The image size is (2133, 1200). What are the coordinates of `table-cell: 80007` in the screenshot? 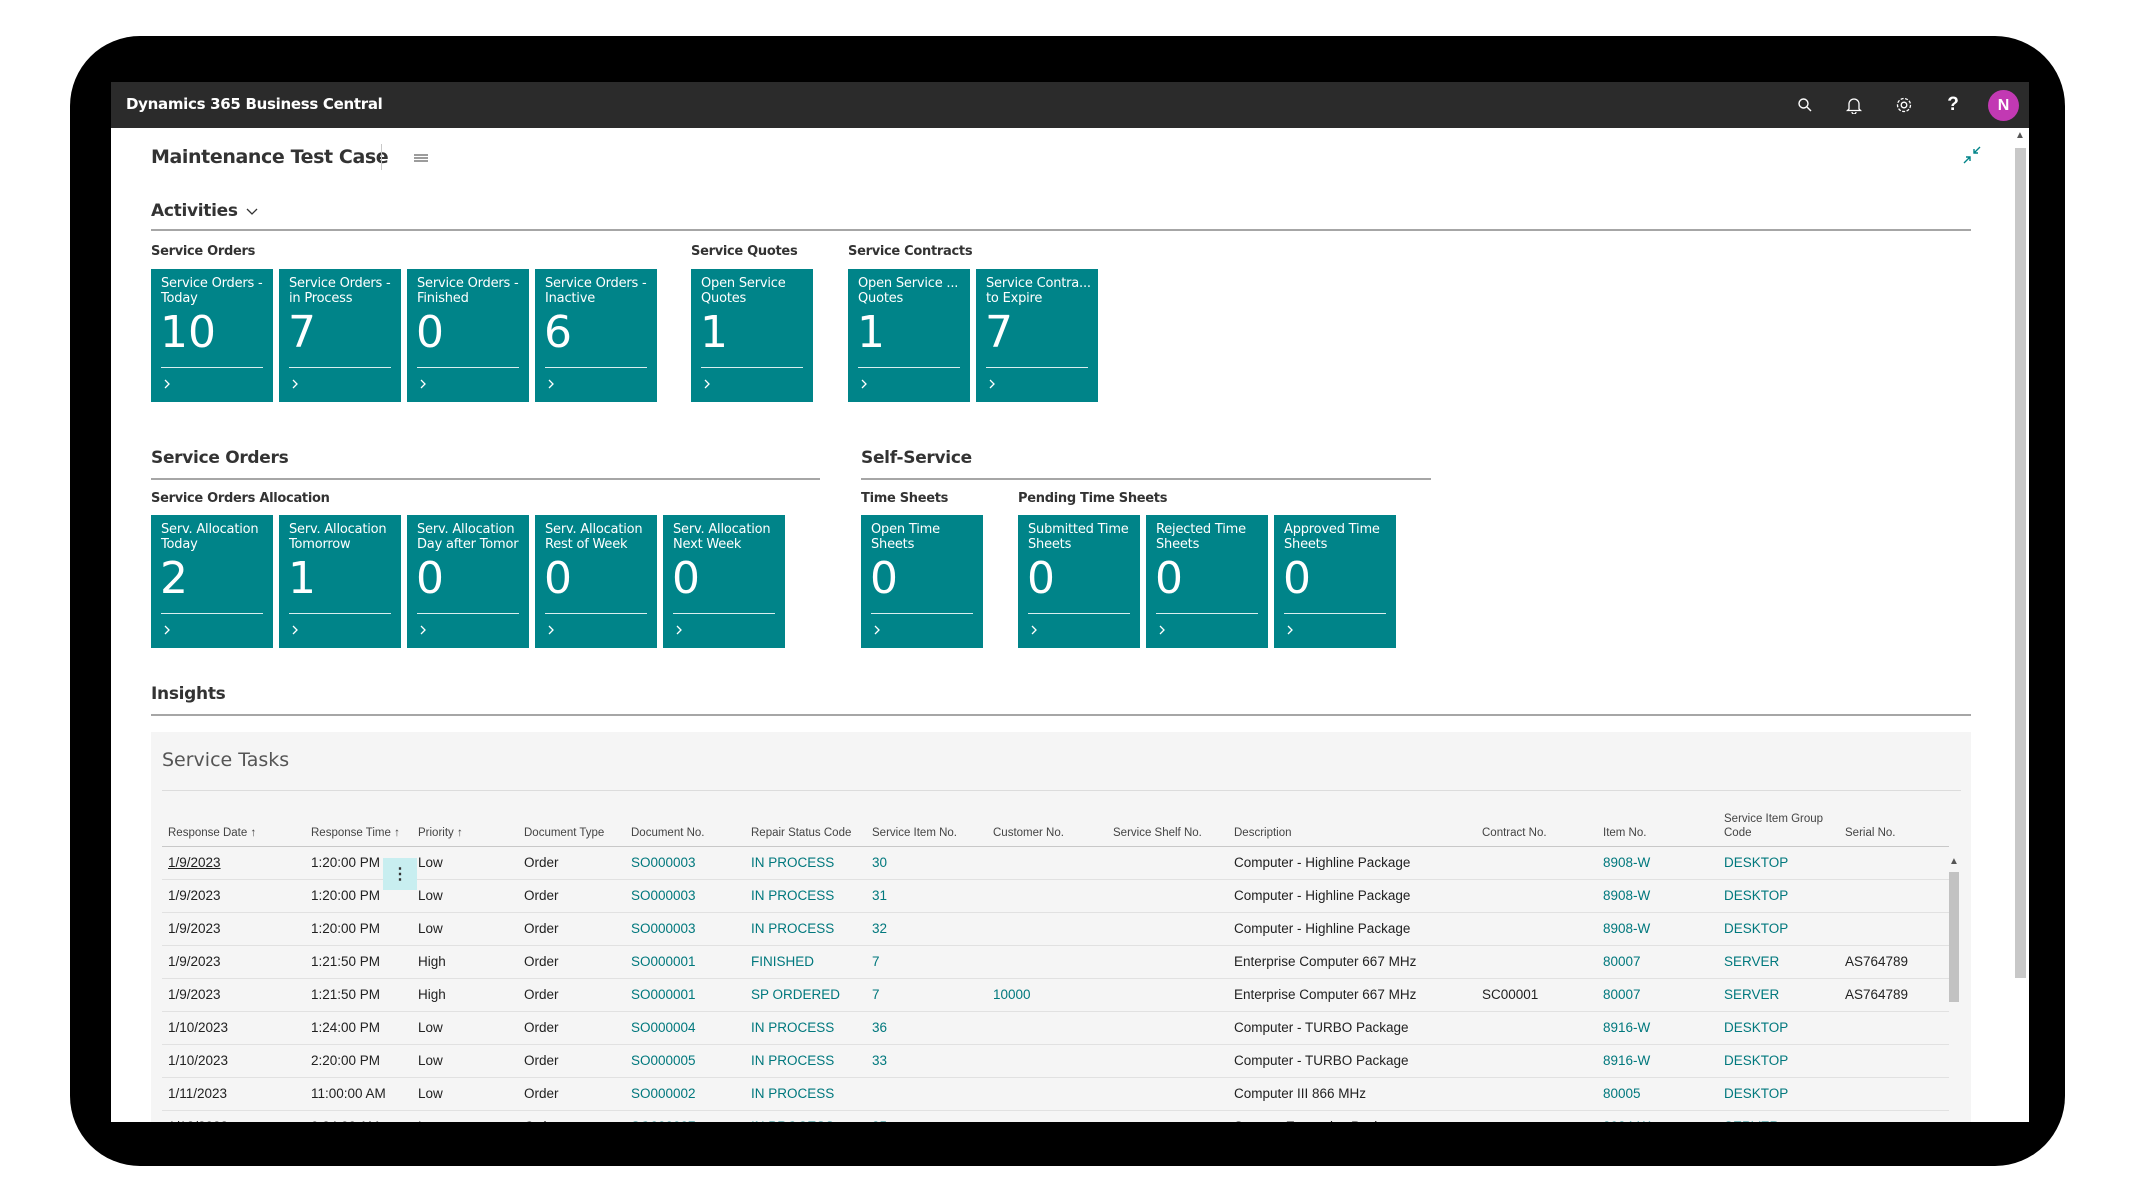 It's located at (1657, 995).